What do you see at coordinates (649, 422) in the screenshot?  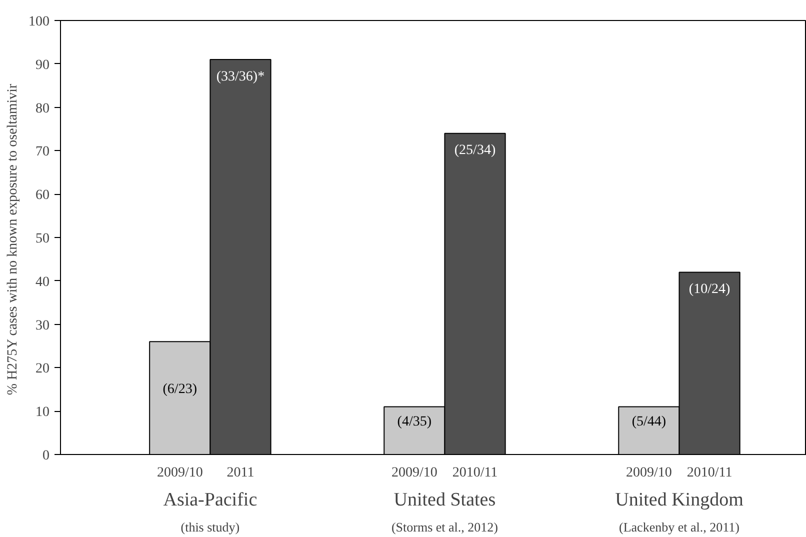 I see `data-label: (5/44)` at bounding box center [649, 422].